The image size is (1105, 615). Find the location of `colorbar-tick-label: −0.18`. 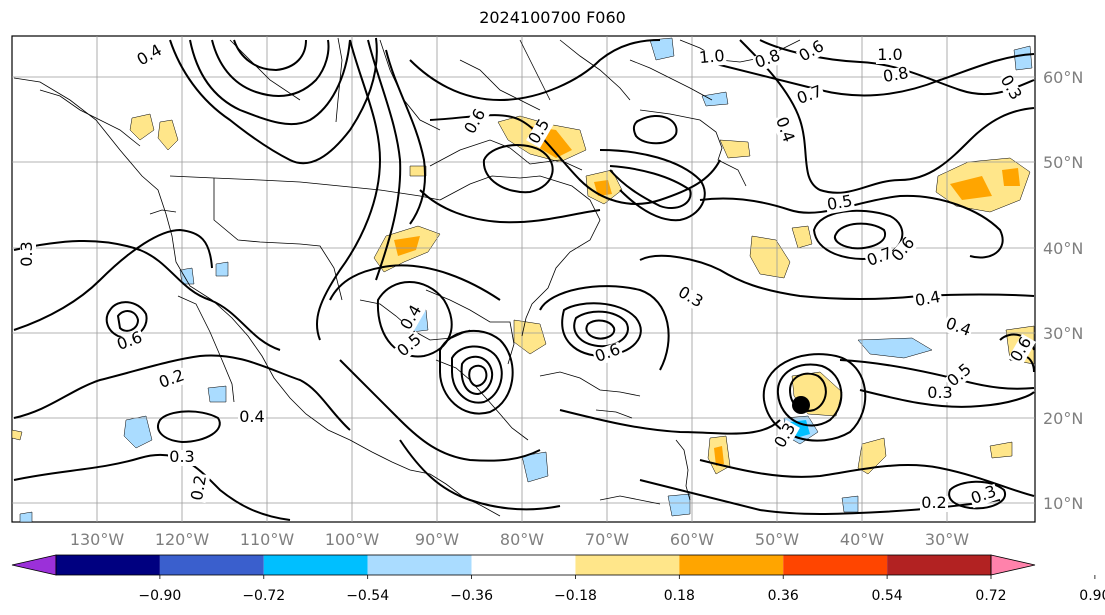

colorbar-tick-label: −0.18 is located at coordinates (575, 596).